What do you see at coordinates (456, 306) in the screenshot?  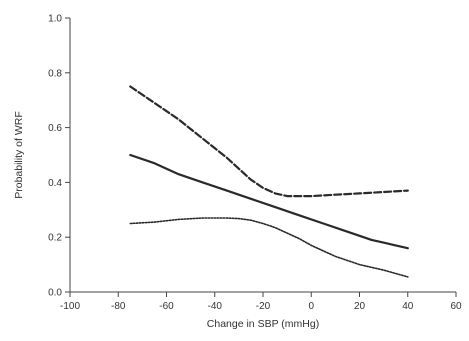 I see `x-tick-label: 60` at bounding box center [456, 306].